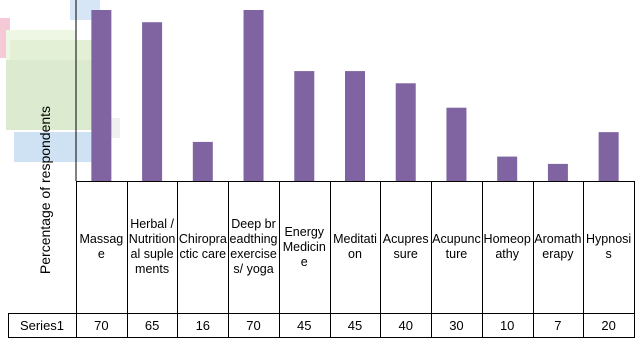 Image resolution: width=643 pixels, height=339 pixels. I want to click on category-label: Homeopathy, so click(507, 246).